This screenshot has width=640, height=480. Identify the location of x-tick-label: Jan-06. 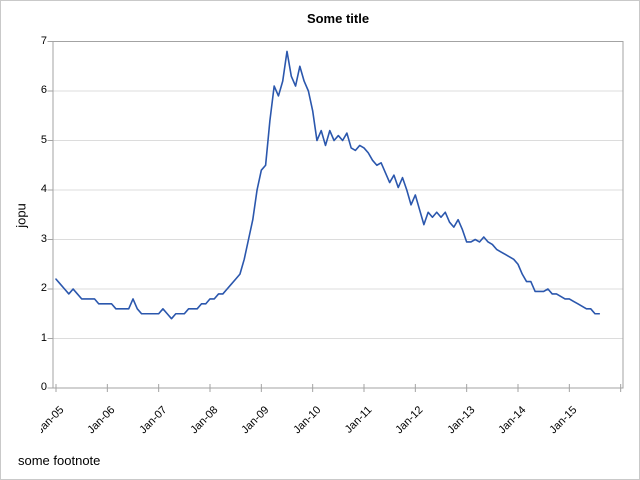
(101, 420).